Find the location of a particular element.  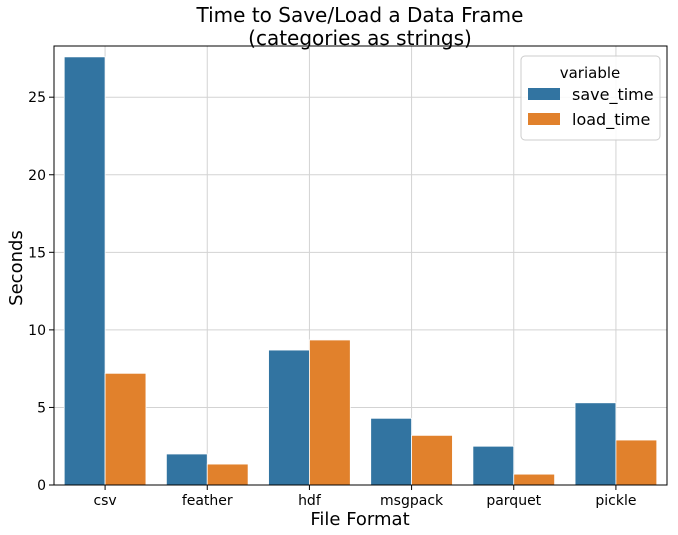

x-axis-ticks: csv feather hdf msgpack parquet pickle is located at coordinates (364, 497).